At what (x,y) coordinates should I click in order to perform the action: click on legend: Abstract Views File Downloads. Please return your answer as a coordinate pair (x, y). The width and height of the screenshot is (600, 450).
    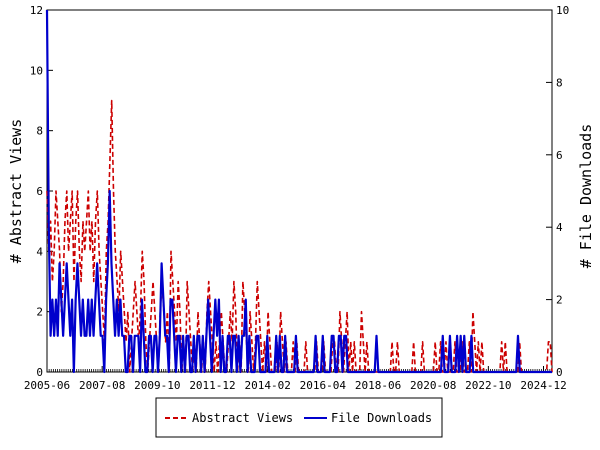
    Looking at the image, I should click on (299, 417).